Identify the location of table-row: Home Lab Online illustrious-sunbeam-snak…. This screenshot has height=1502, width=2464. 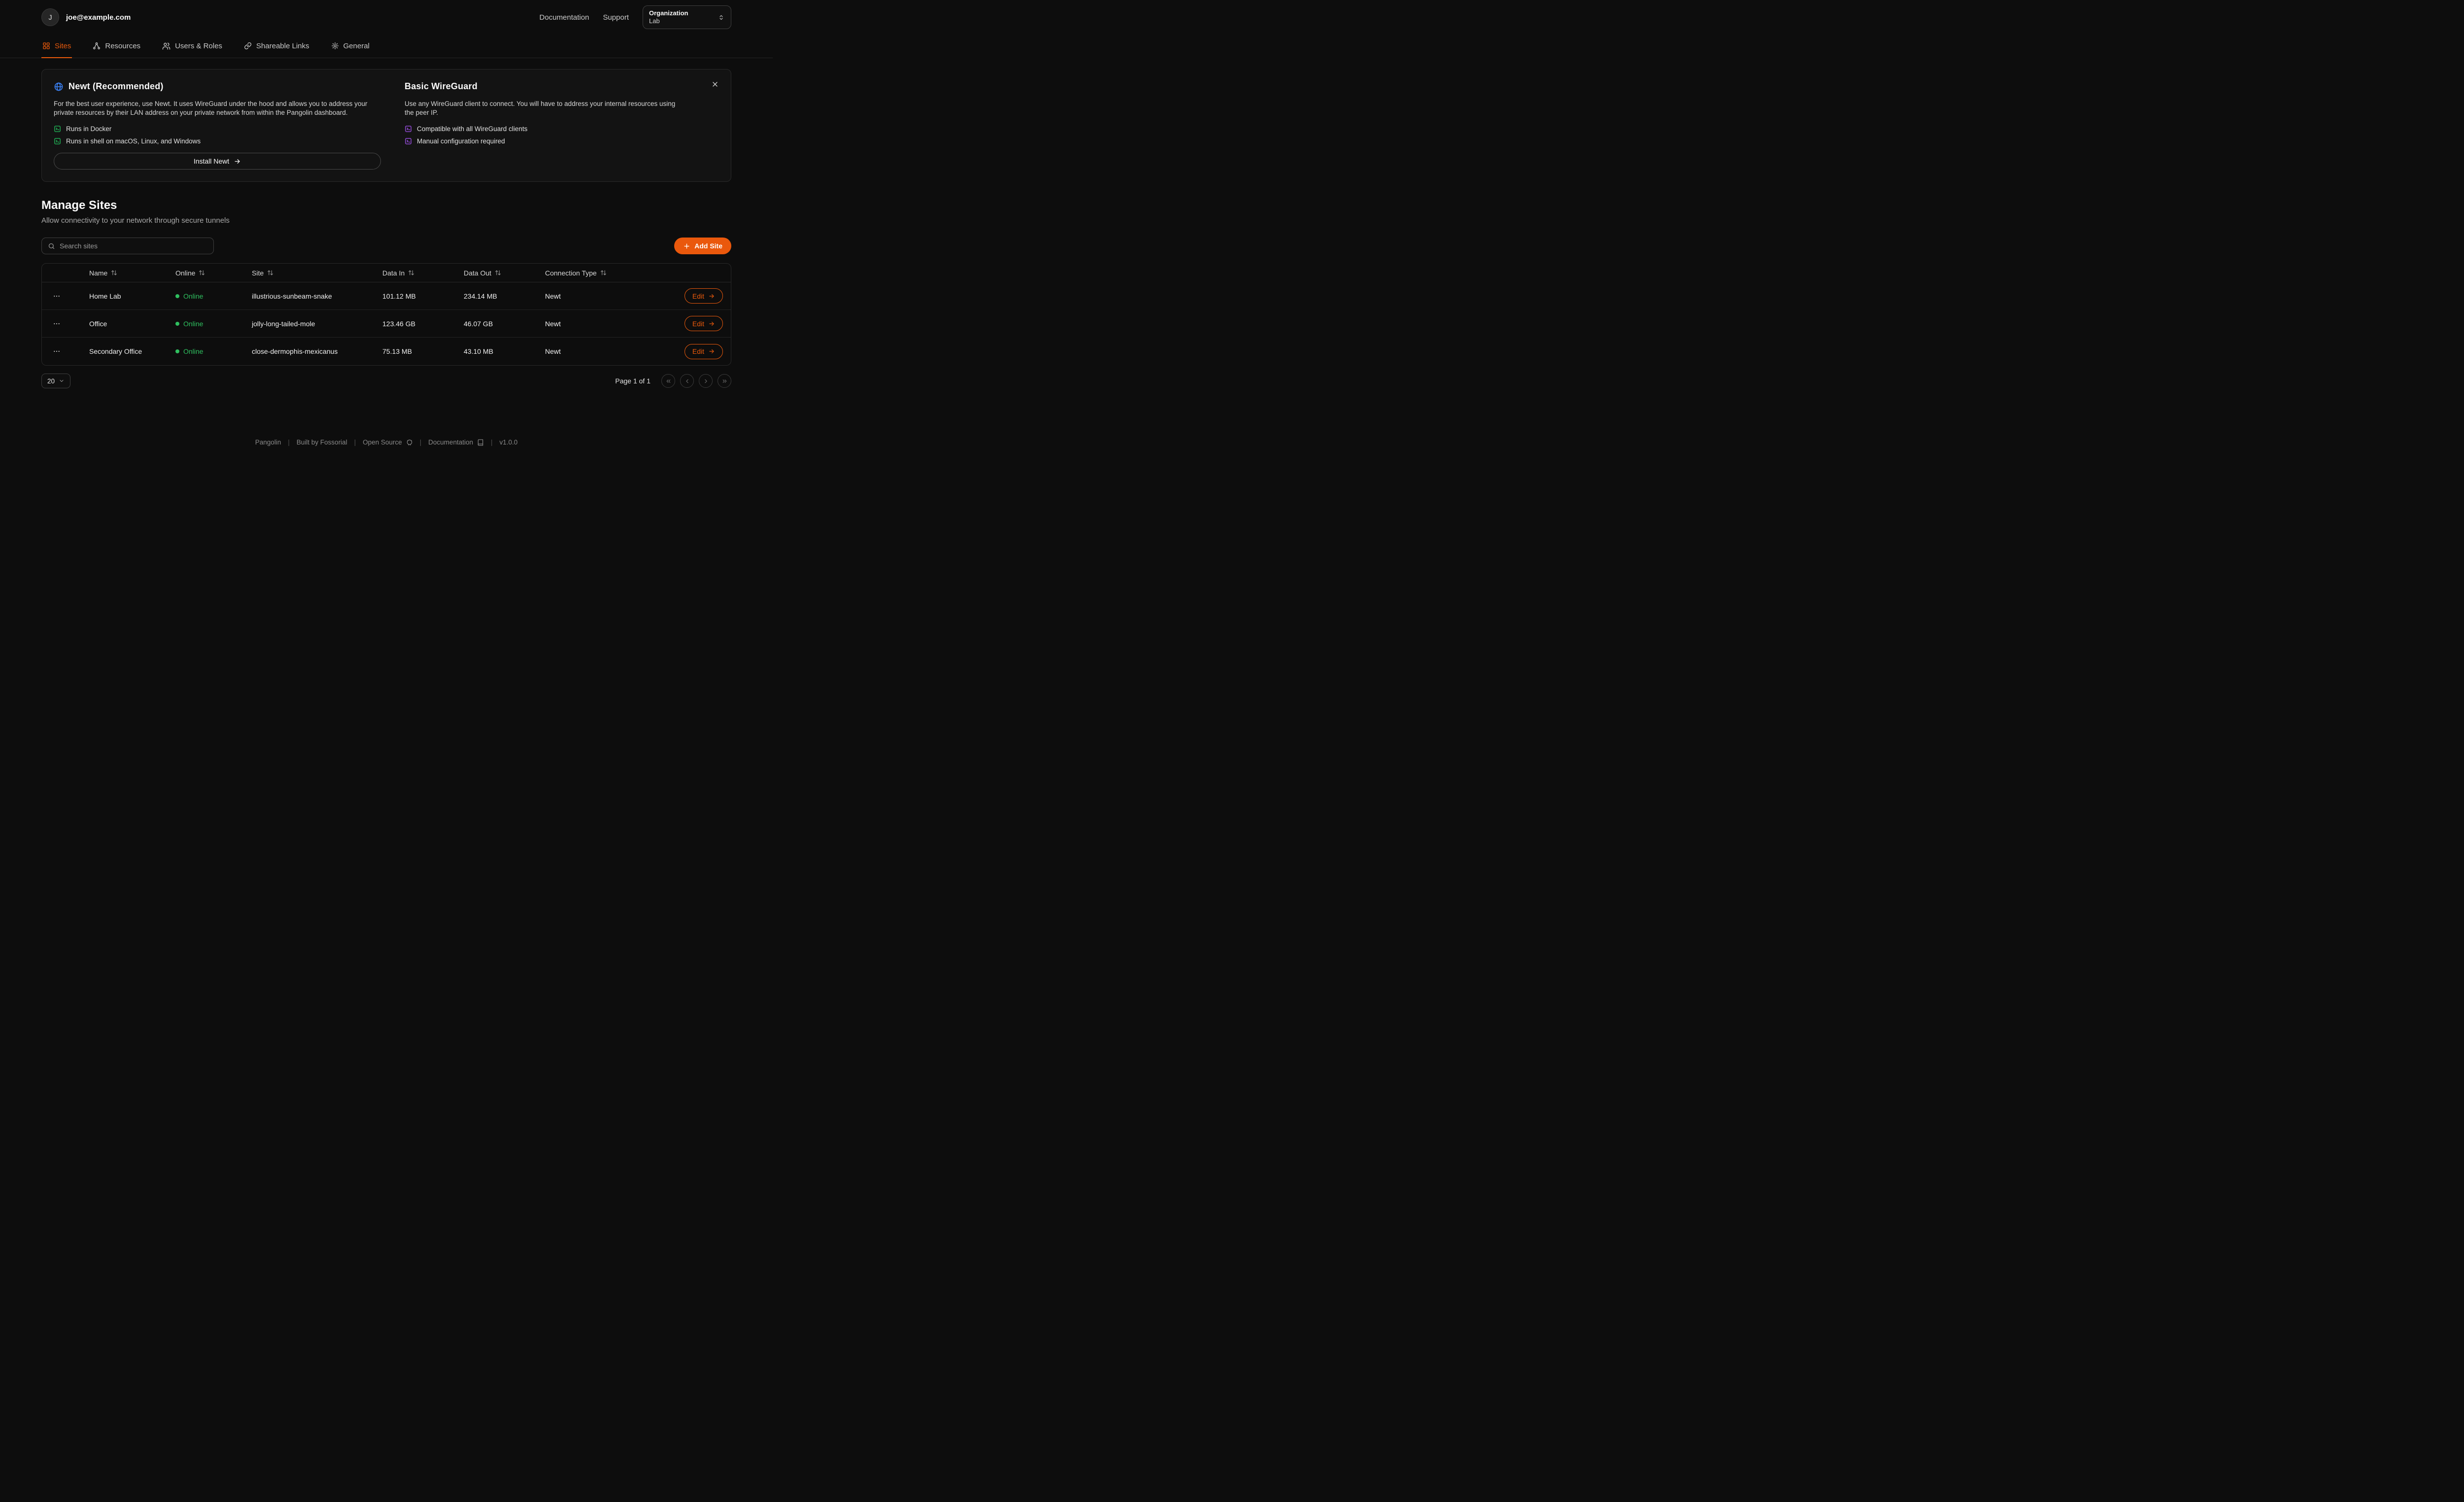
(386, 296).